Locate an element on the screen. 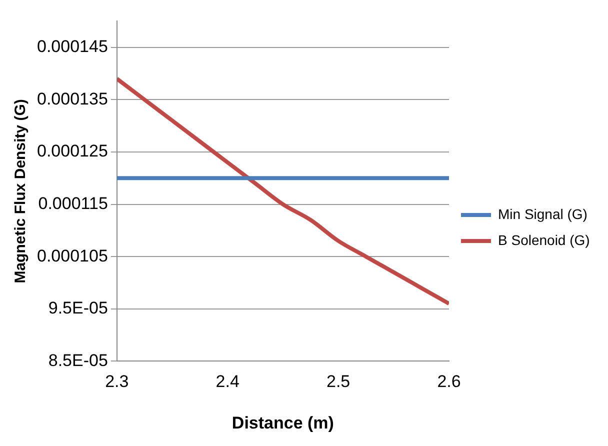 The image size is (608, 446). legend-label: Min Signal (G) is located at coordinates (543, 214).